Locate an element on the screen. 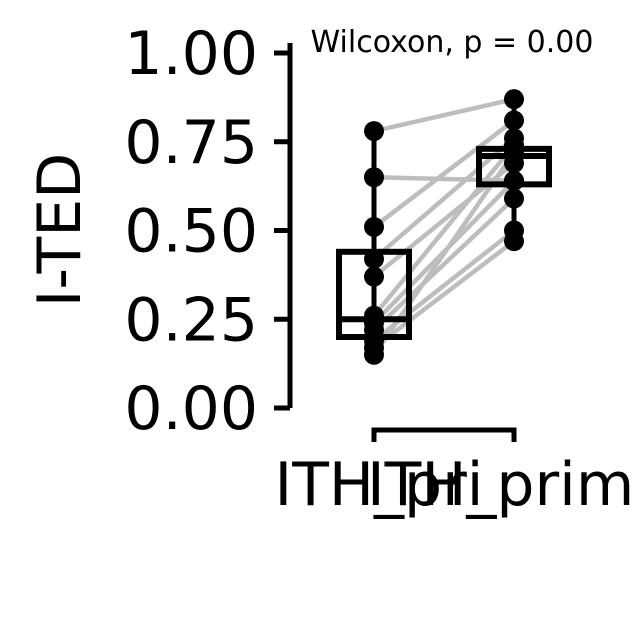  y-tick-label: 0.75 is located at coordinates (191, 143).